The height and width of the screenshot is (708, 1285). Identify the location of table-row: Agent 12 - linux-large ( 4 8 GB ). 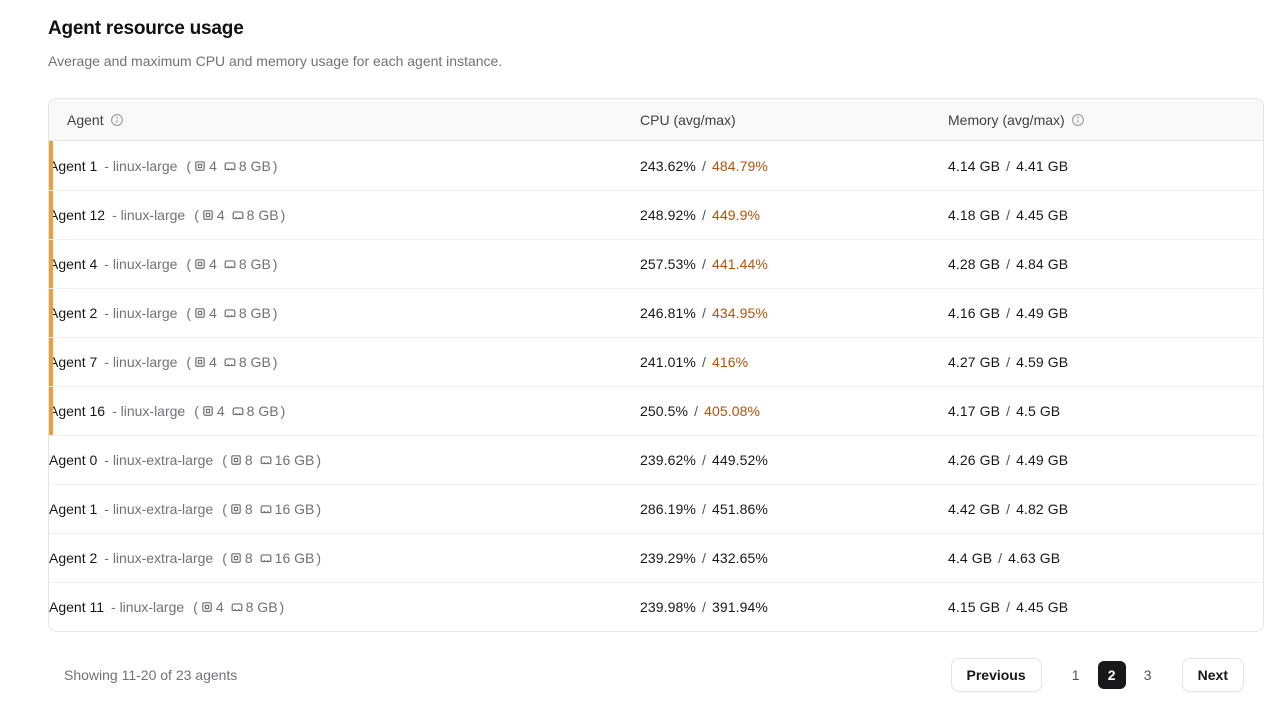
(656, 214).